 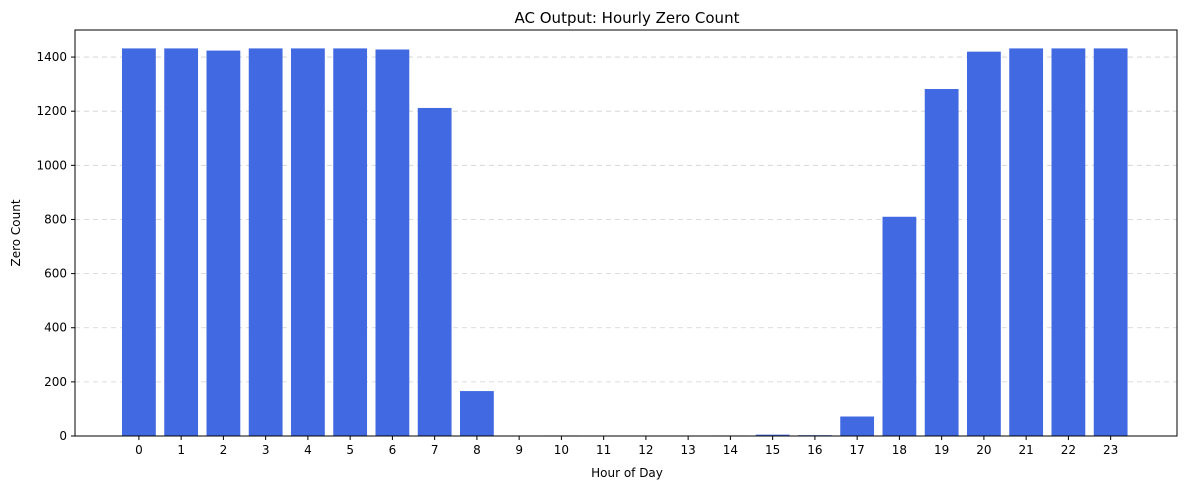 I want to click on y-tick-label: 1000, so click(x=51, y=165).